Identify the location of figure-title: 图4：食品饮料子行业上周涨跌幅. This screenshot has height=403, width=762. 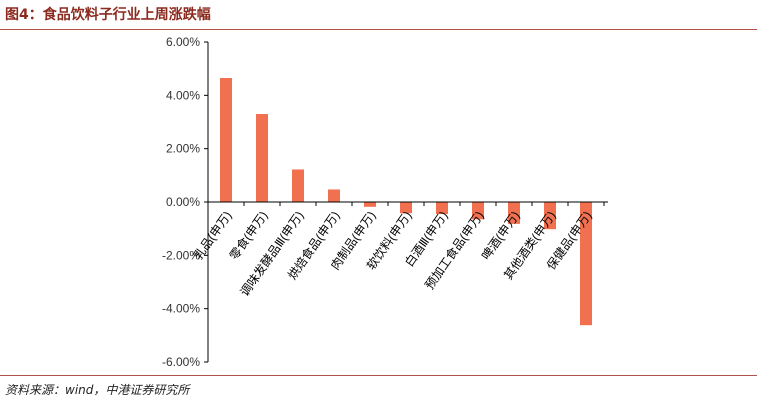
(108, 15).